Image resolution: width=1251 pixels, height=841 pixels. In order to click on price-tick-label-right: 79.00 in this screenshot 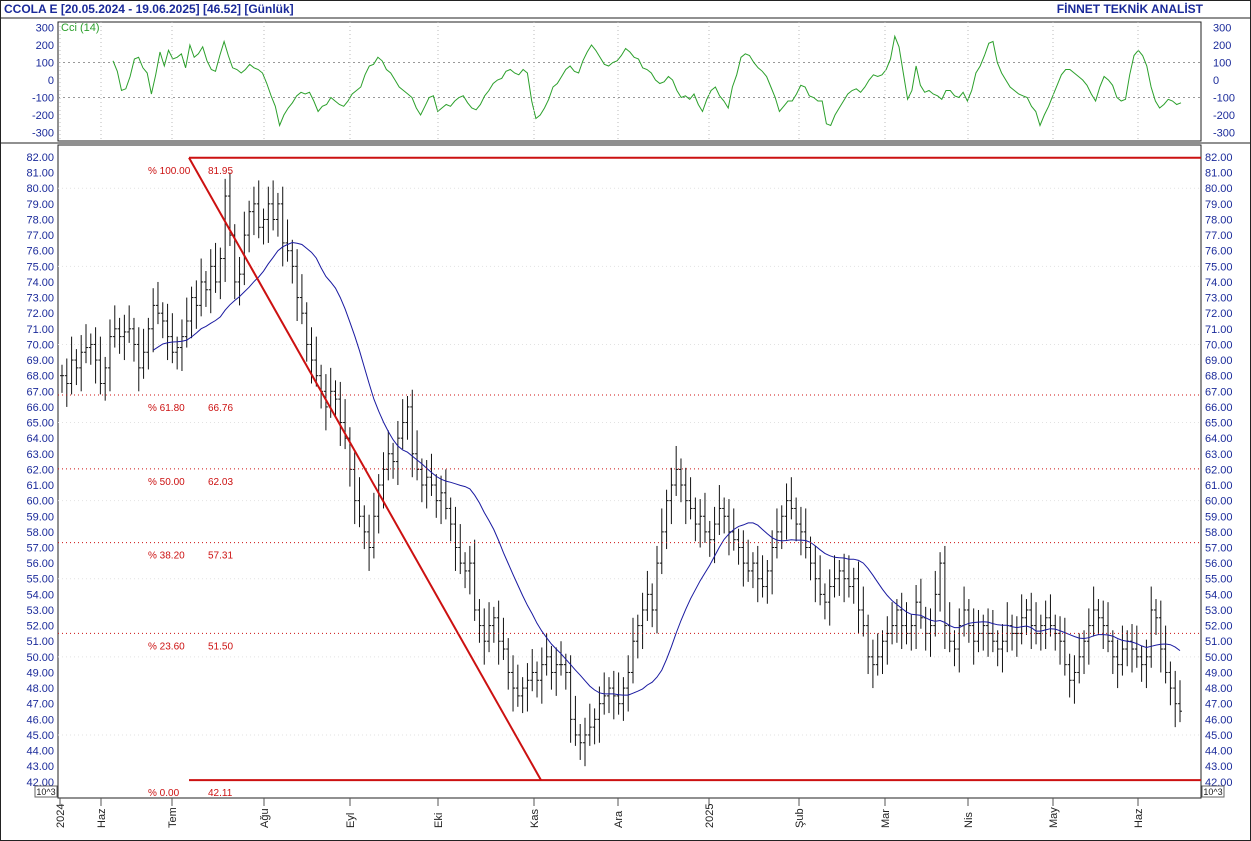, I will do `click(1219, 205)`.